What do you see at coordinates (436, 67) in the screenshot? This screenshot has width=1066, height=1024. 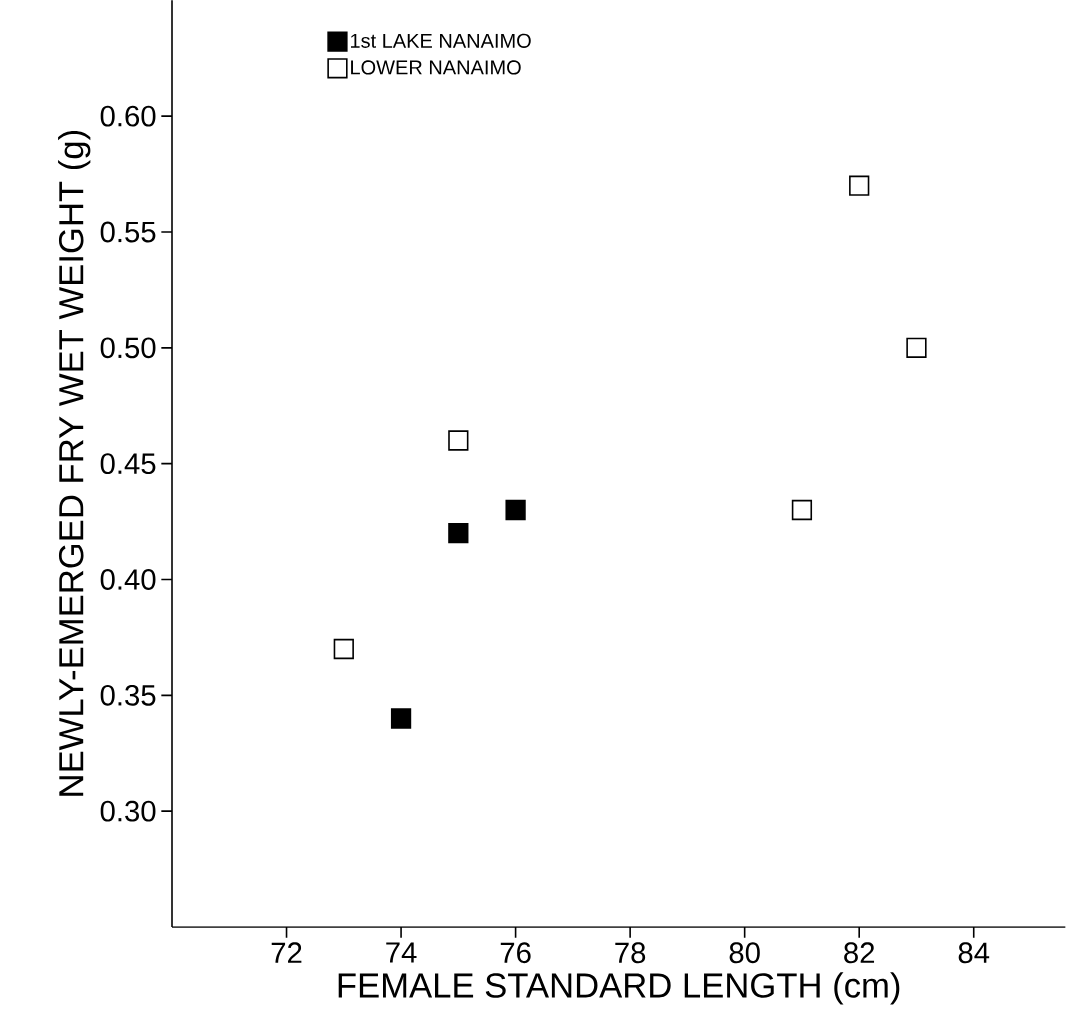 I see `legend-label: LOWER NANAIMO` at bounding box center [436, 67].